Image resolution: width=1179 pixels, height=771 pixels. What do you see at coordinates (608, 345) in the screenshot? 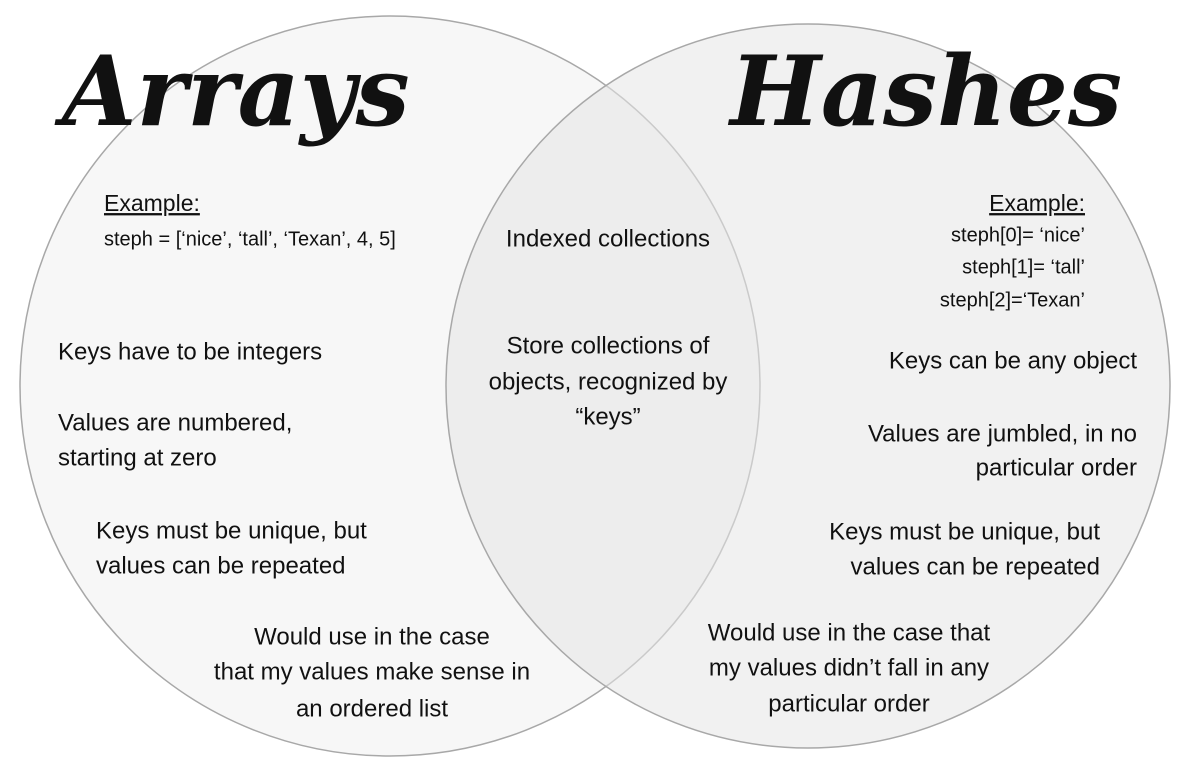
I see `item: Store collections of` at bounding box center [608, 345].